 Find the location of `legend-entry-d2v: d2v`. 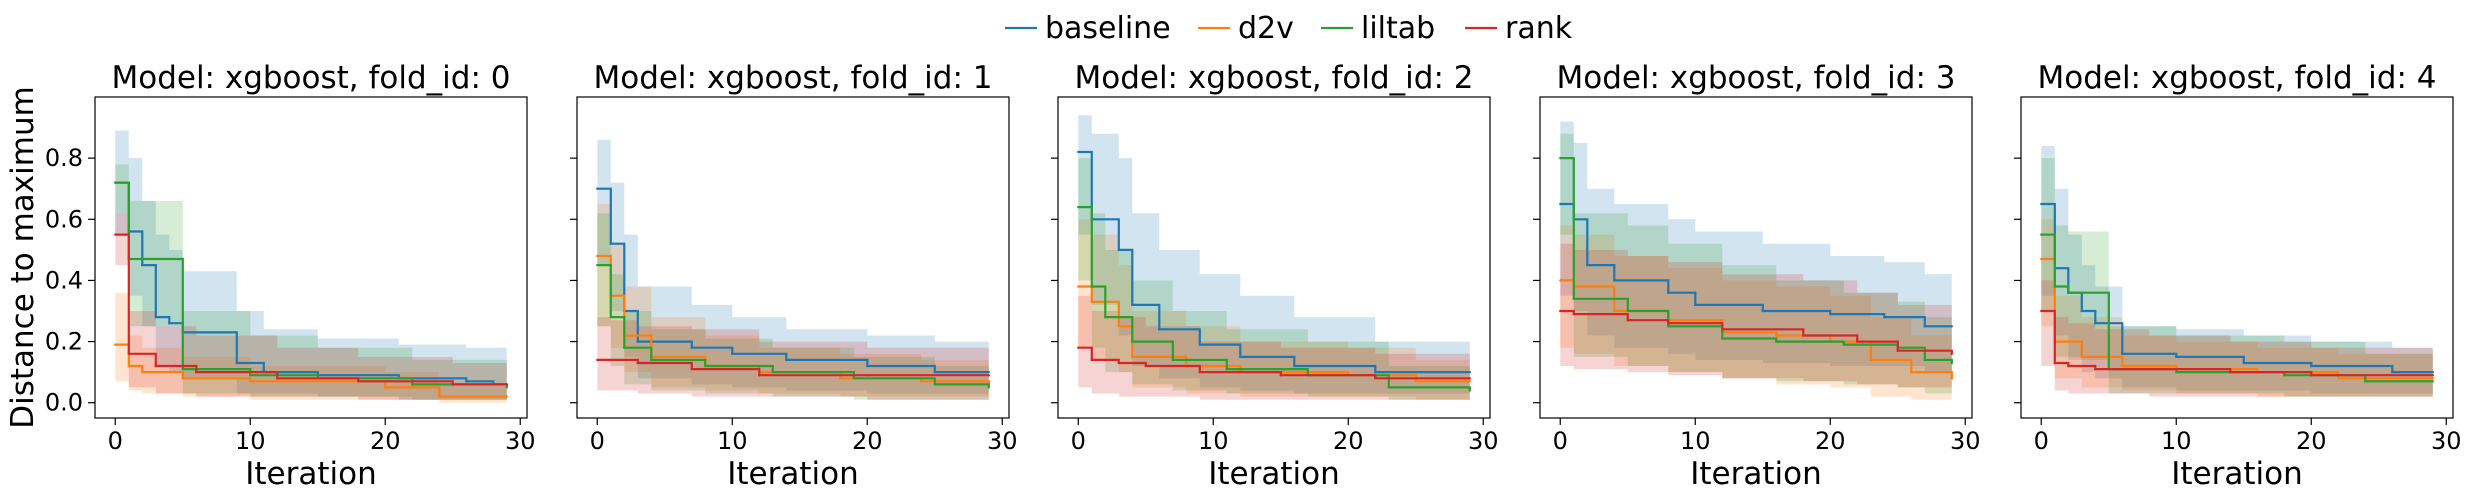

legend-entry-d2v: d2v is located at coordinates (1246, 28).